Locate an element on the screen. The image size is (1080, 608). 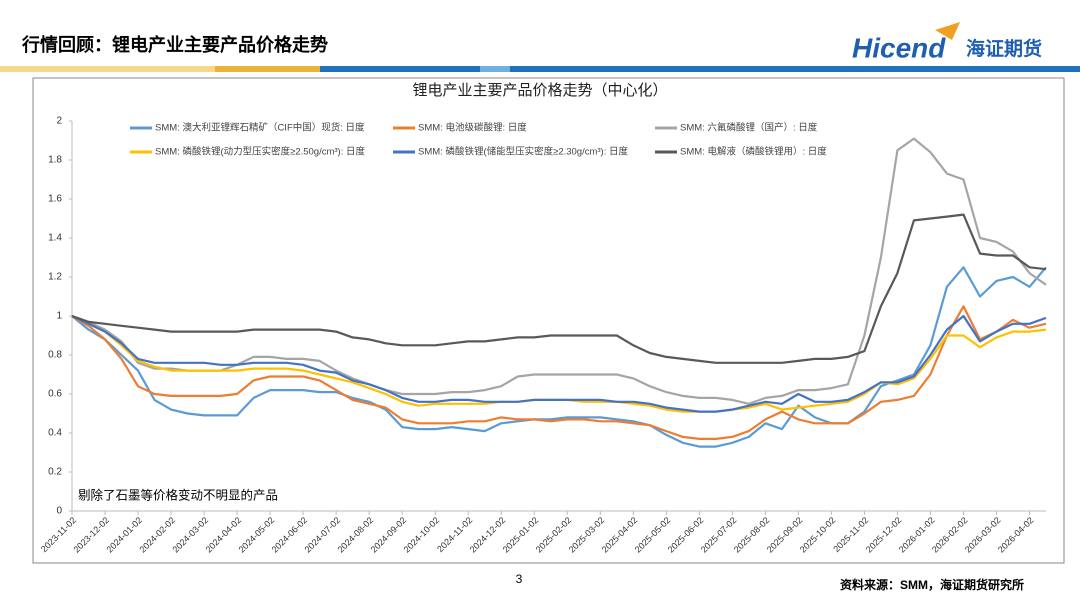
y-tick-label: 1.6 is located at coordinates (55, 199).